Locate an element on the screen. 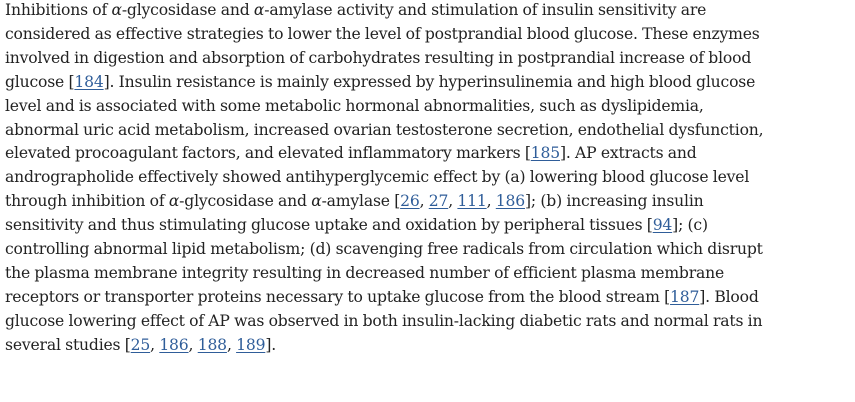 This screenshot has width=855, height=402. text-segment: ]. Blood is located at coordinates (729, 296).